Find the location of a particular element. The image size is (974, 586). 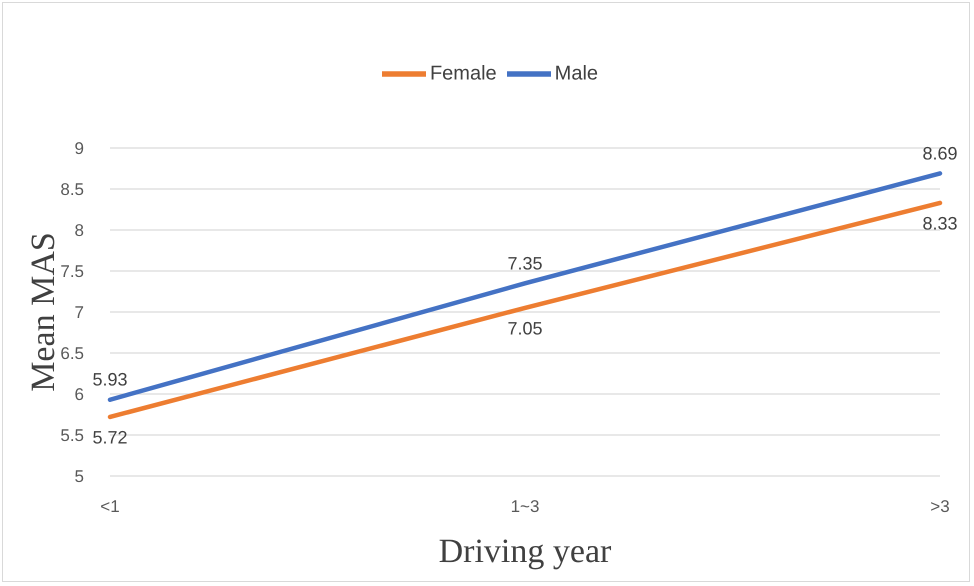

data-label: 5.93 is located at coordinates (110, 380).